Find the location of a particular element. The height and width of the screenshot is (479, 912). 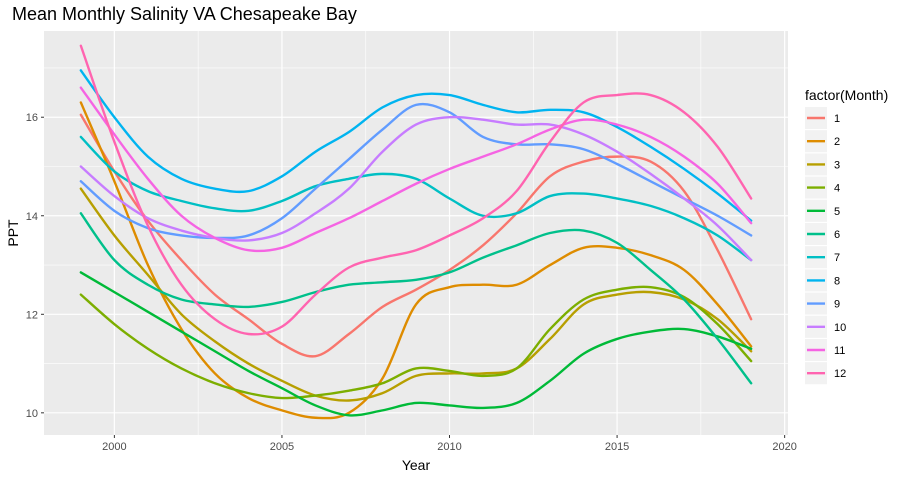

legend-label-3: 3 is located at coordinates (837, 165).